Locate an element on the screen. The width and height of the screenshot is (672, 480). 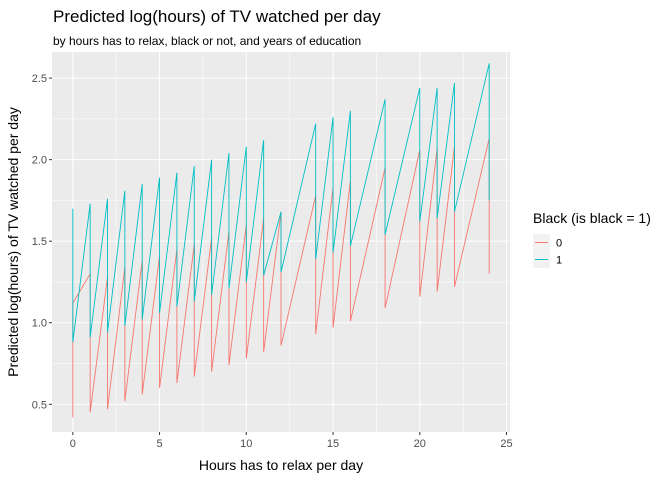
x-tick-label: 5 is located at coordinates (159, 444).